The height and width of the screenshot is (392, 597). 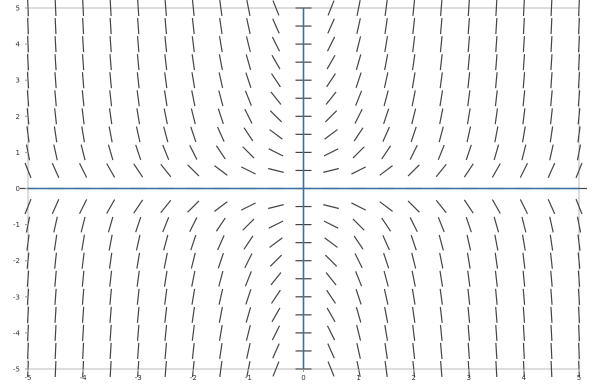 I want to click on y-tick-label: -1, so click(x=16, y=225).